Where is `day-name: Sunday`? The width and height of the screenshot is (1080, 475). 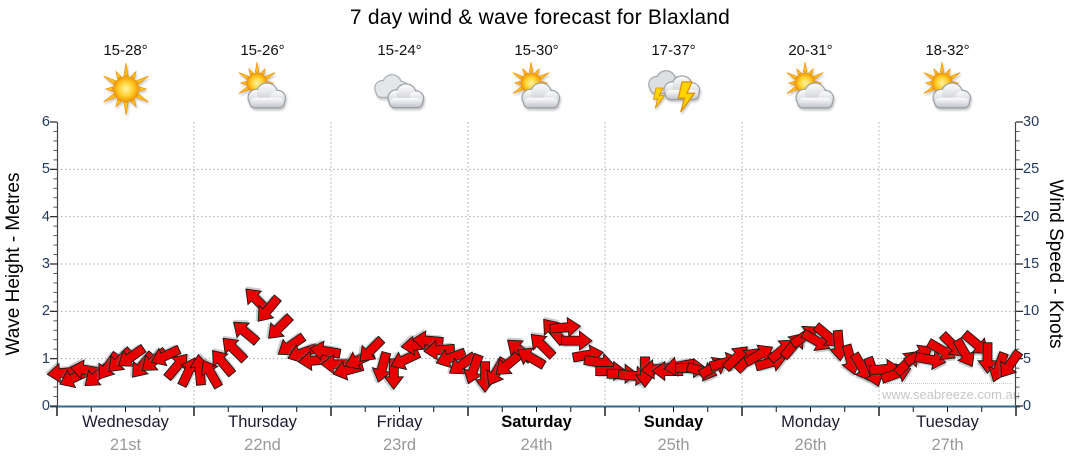
day-name: Sunday is located at coordinates (673, 422).